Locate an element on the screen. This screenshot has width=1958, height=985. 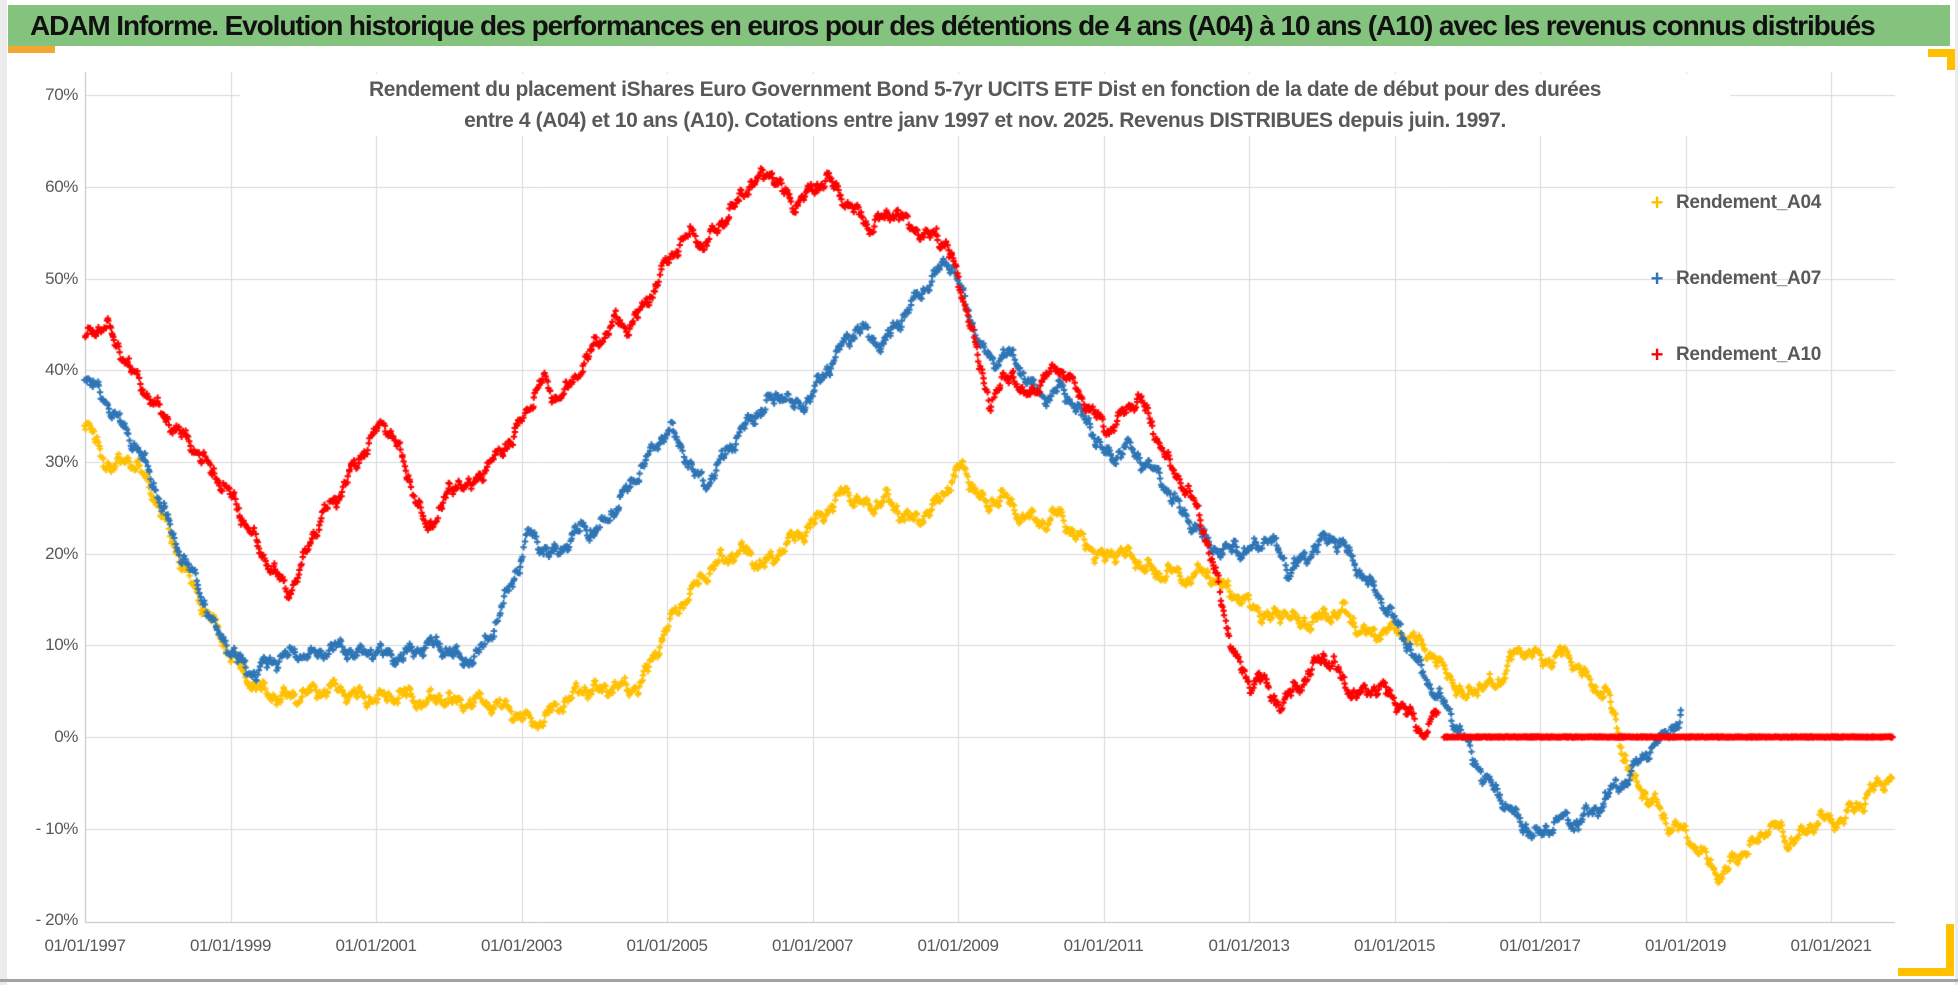
x-axis-tick-label: 01/01/2007 is located at coordinates (812, 945).